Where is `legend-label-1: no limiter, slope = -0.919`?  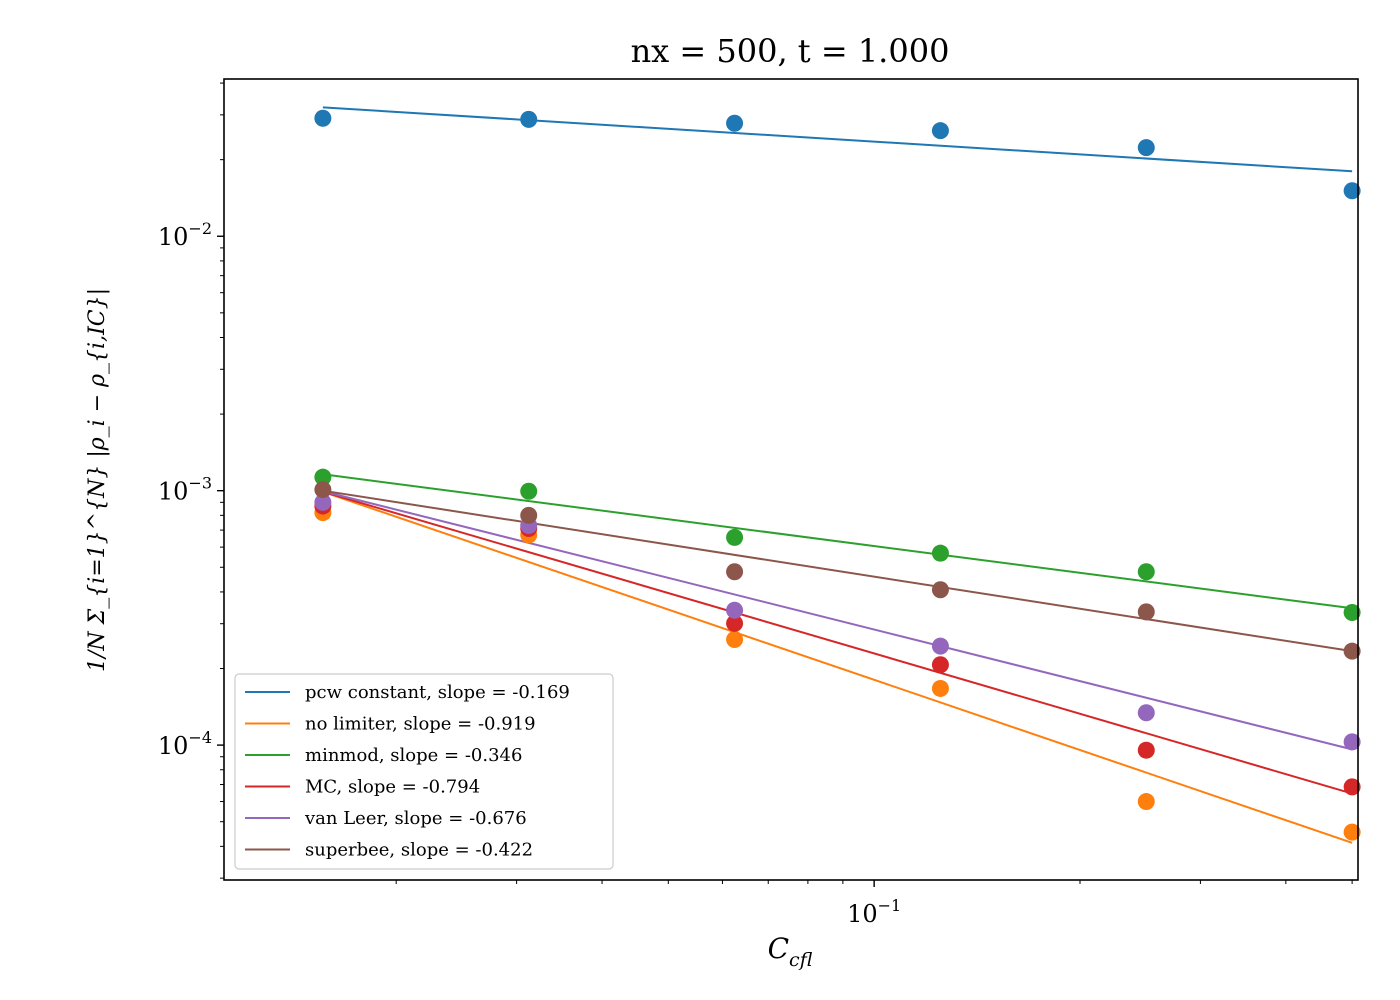 legend-label-1: no limiter, slope = -0.919 is located at coordinates (420, 724).